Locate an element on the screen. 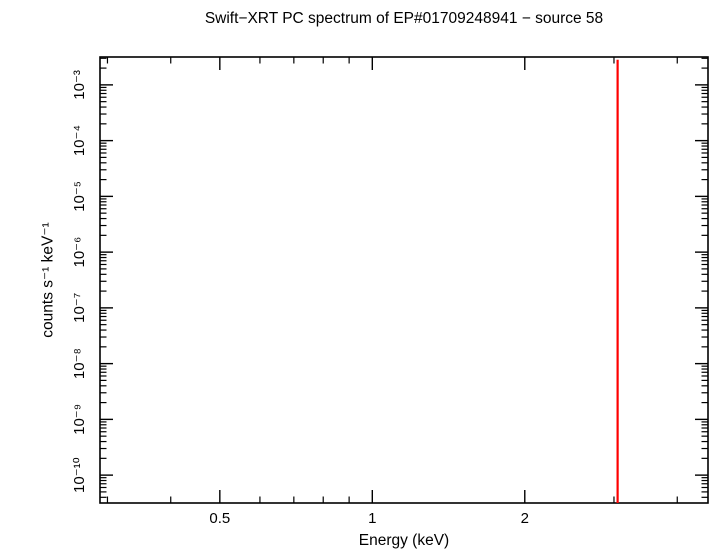 The width and height of the screenshot is (710, 558). y-tick-label: 10⁻⁴ is located at coordinates (79, 140).